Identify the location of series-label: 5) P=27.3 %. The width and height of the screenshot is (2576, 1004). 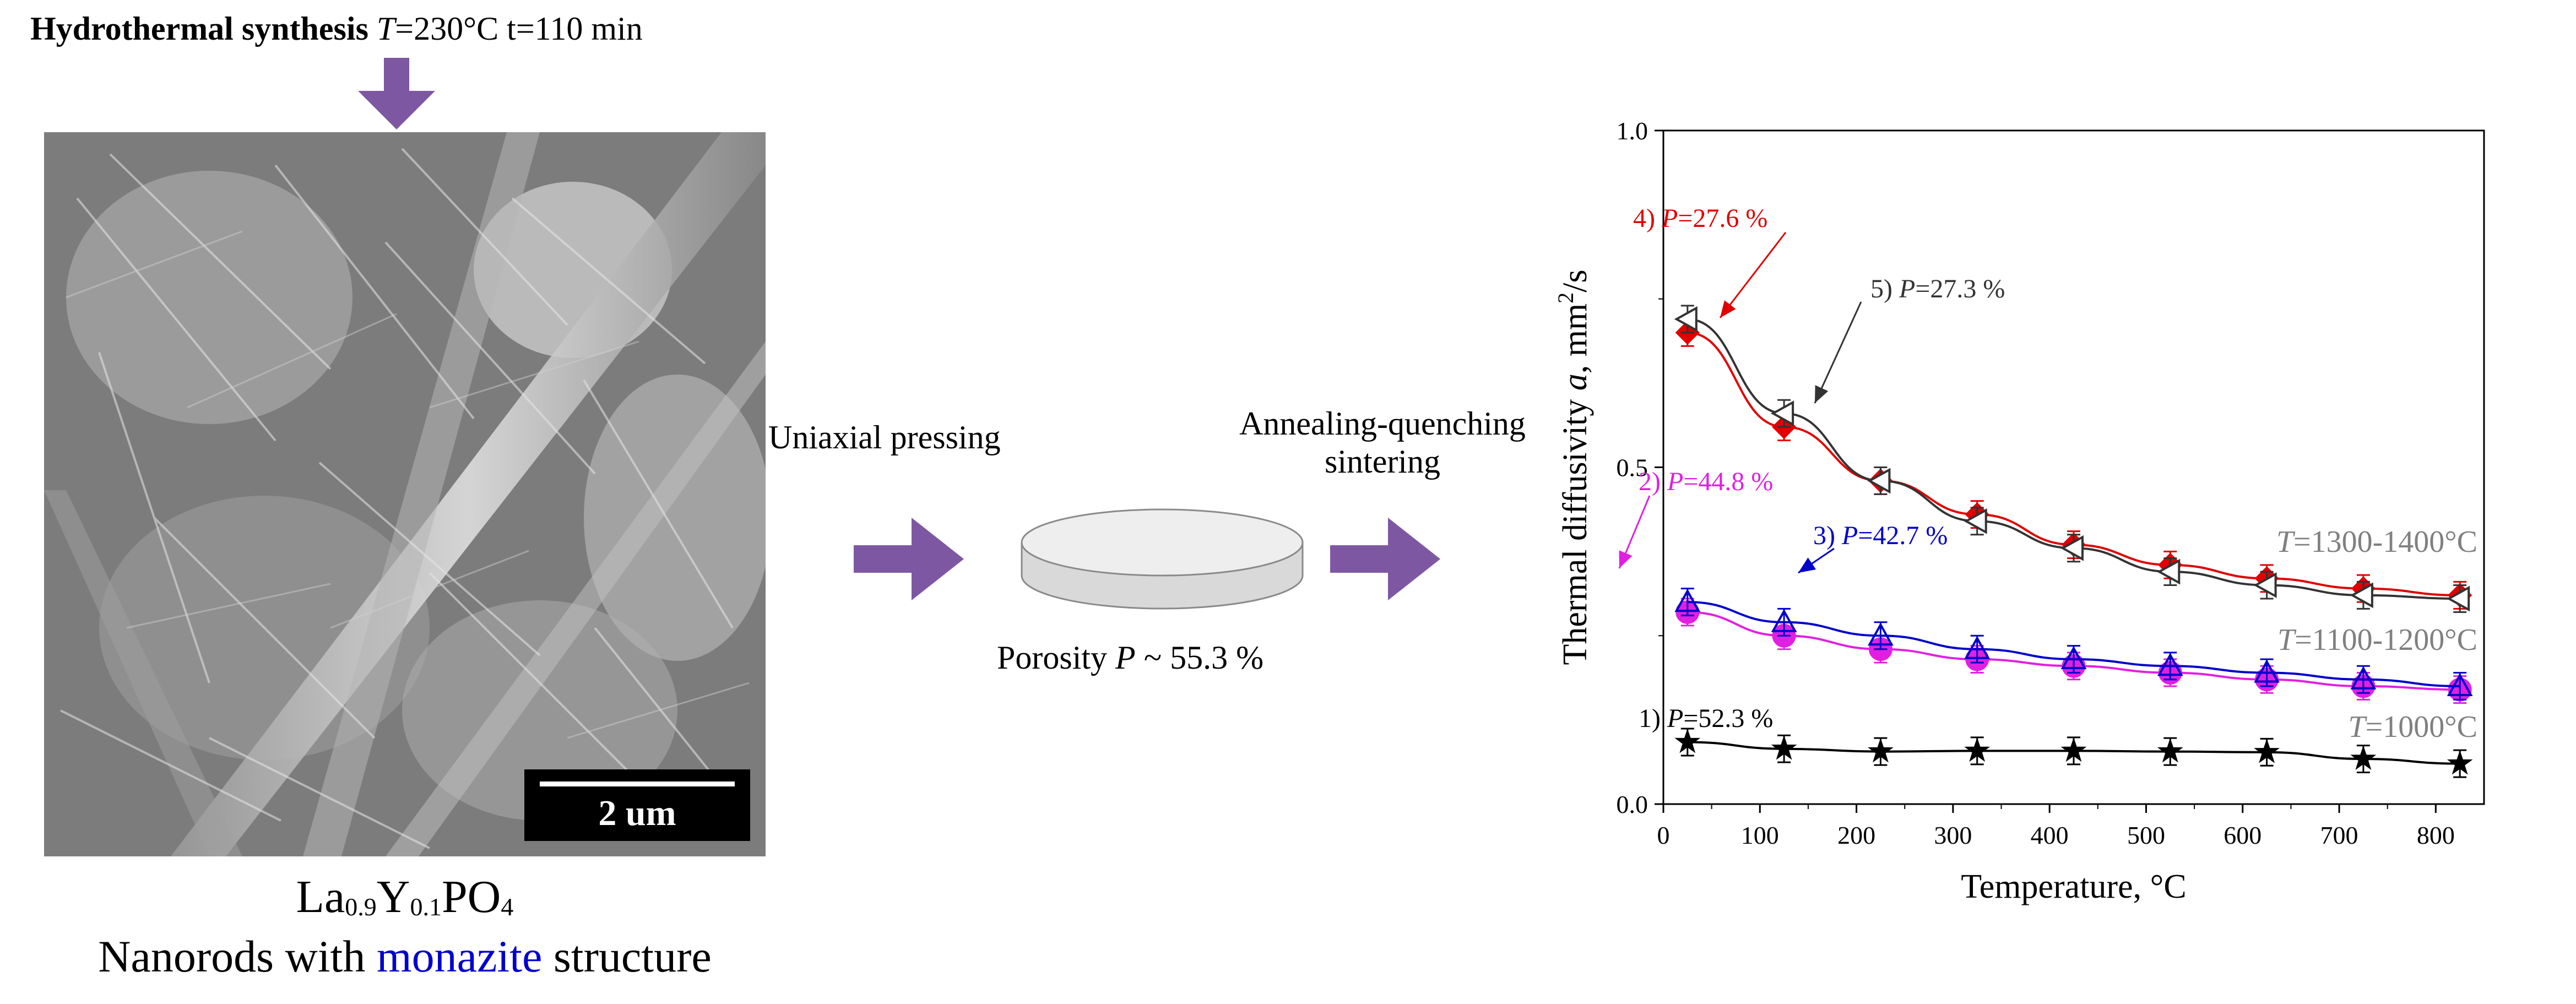
(1937, 288).